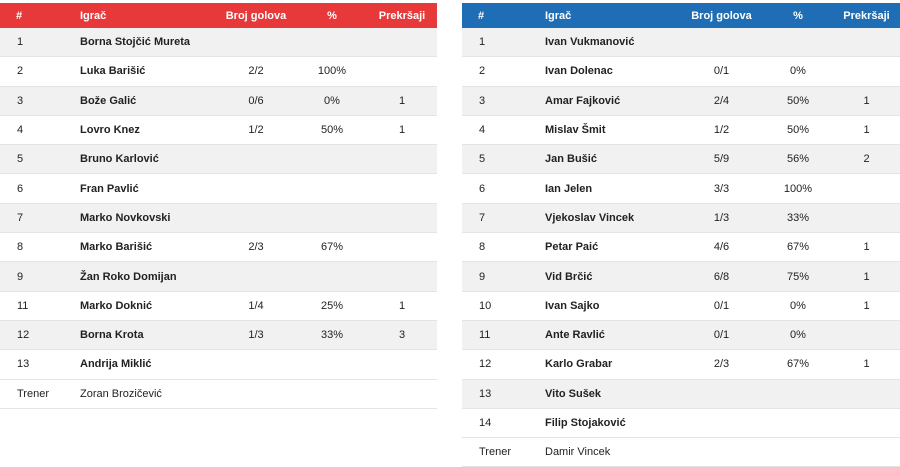 Image resolution: width=900 pixels, height=467 pixels. Describe the element at coordinates (503, 423) in the screenshot. I see `player-number: 14` at that location.